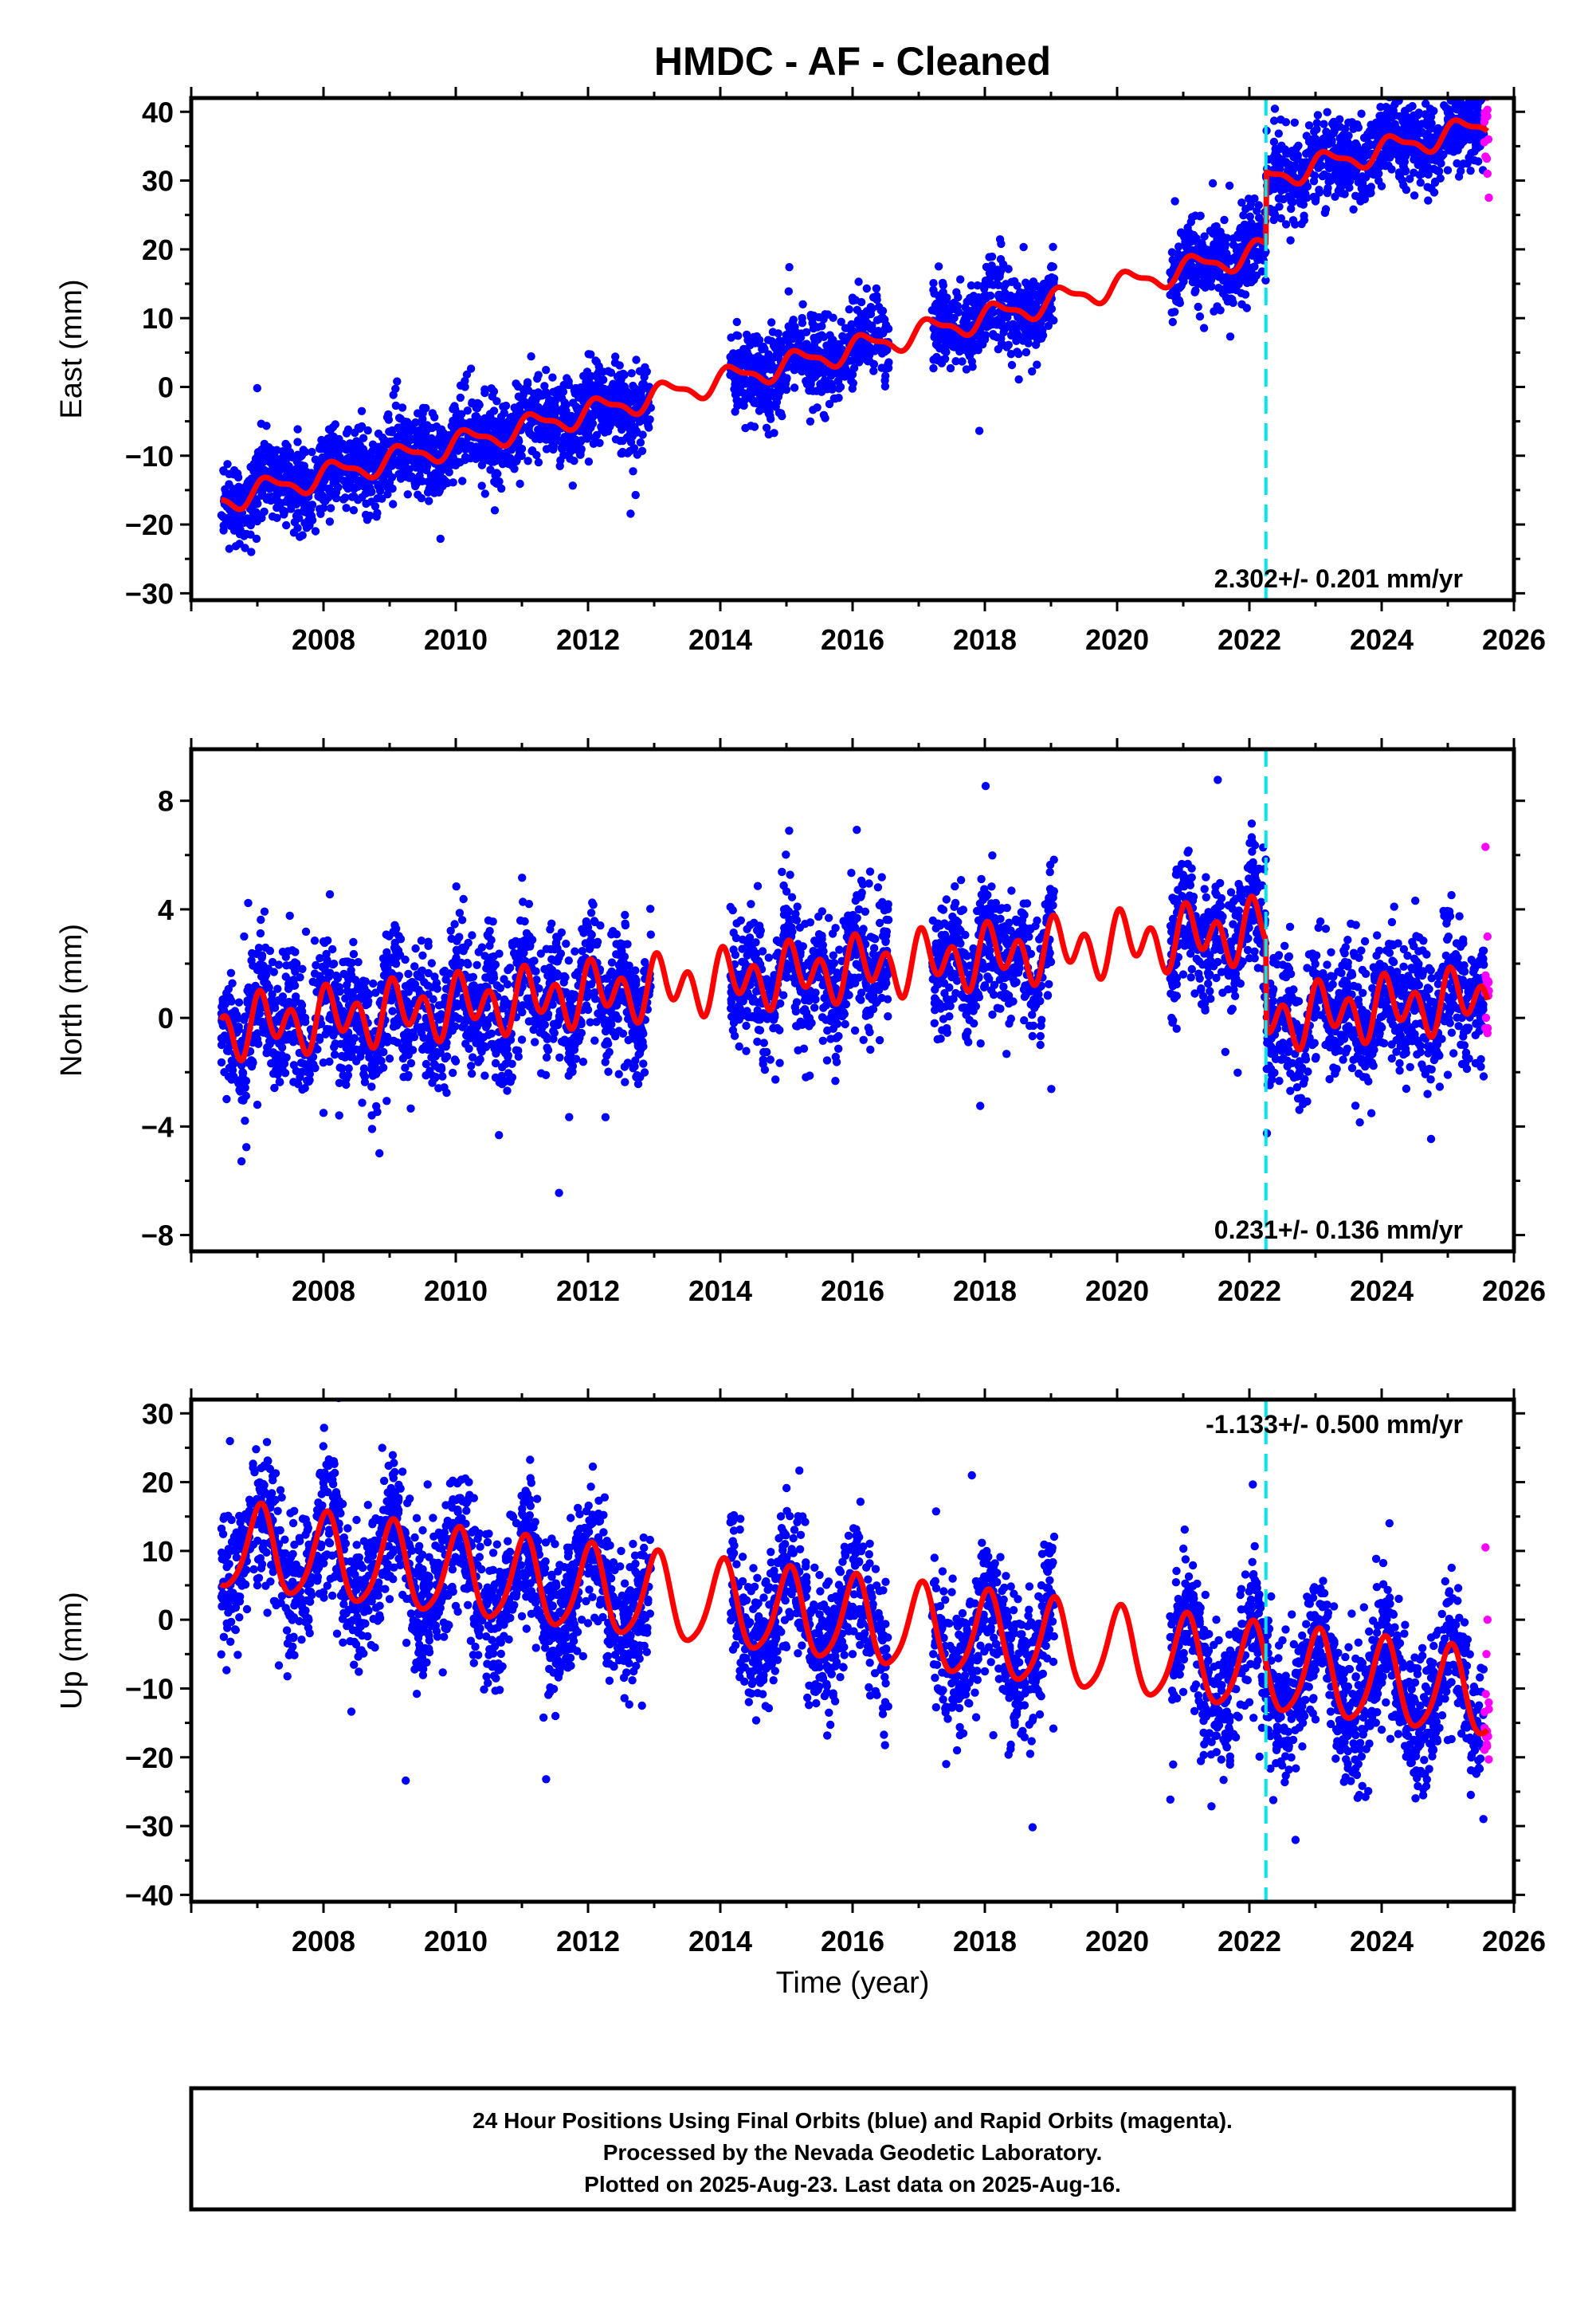 This screenshot has width=1596, height=2313. Describe the element at coordinates (158, 250) in the screenshot. I see `east-y-tick-label: 20` at that location.